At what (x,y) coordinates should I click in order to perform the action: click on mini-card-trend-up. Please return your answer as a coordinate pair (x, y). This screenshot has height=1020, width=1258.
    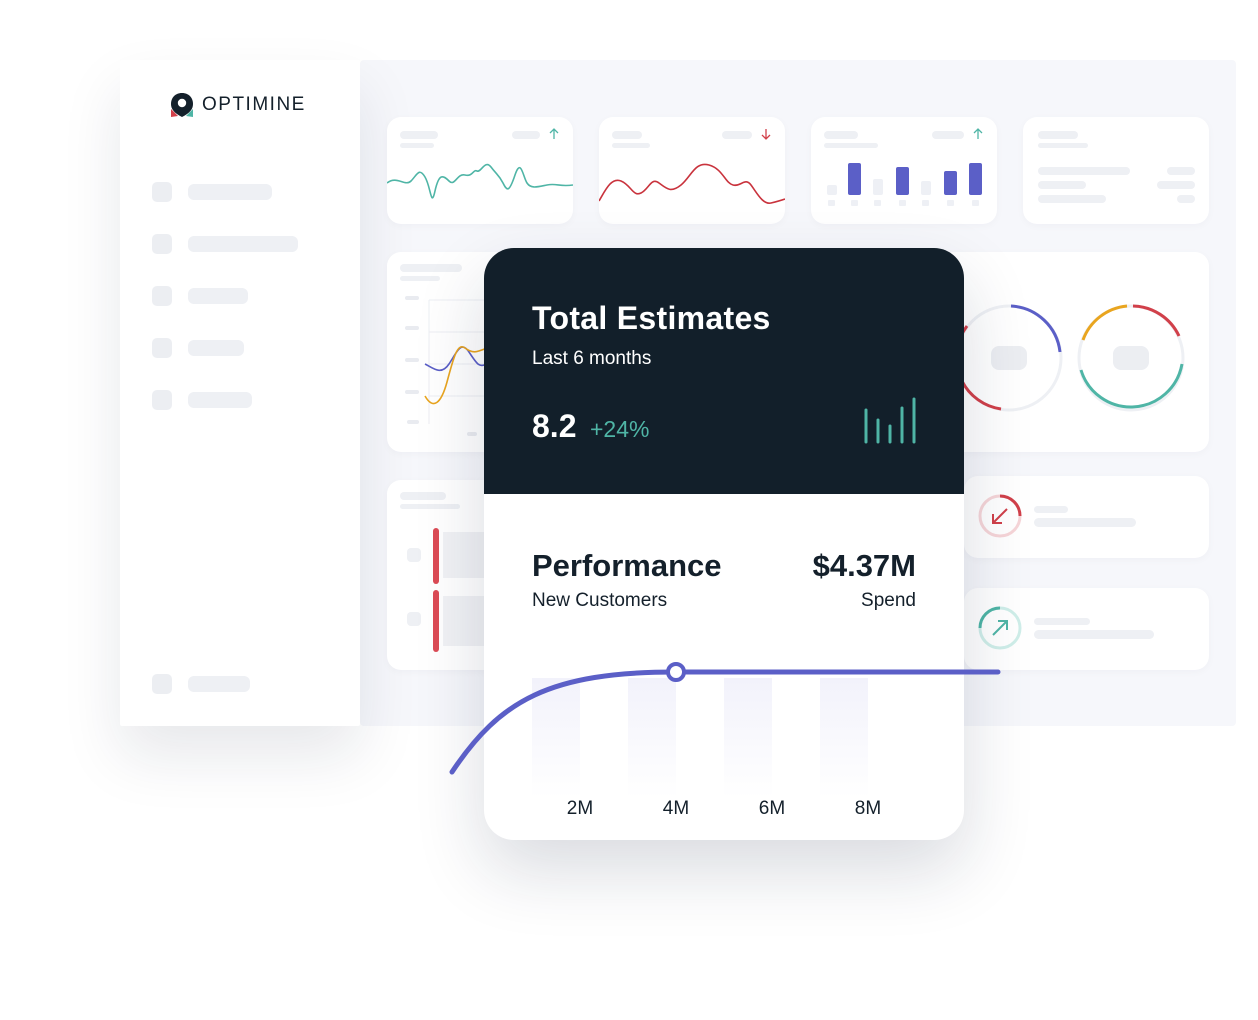
    Looking at the image, I should click on (480, 170).